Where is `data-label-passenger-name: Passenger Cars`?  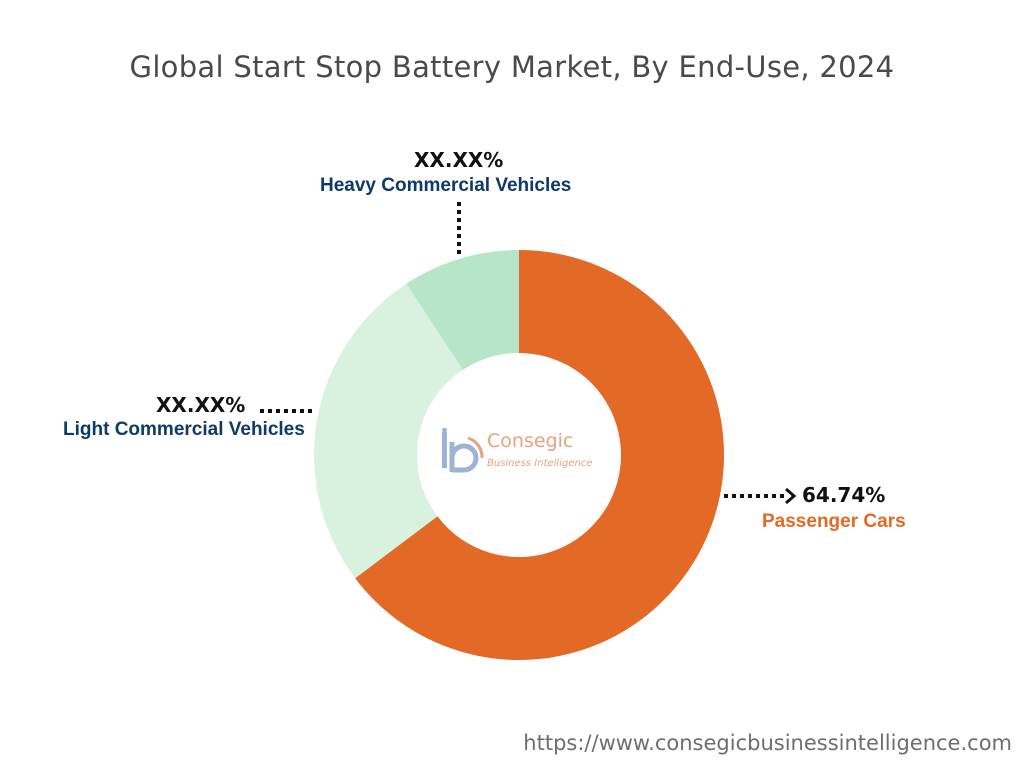
data-label-passenger-name: Passenger Cars is located at coordinates (834, 521).